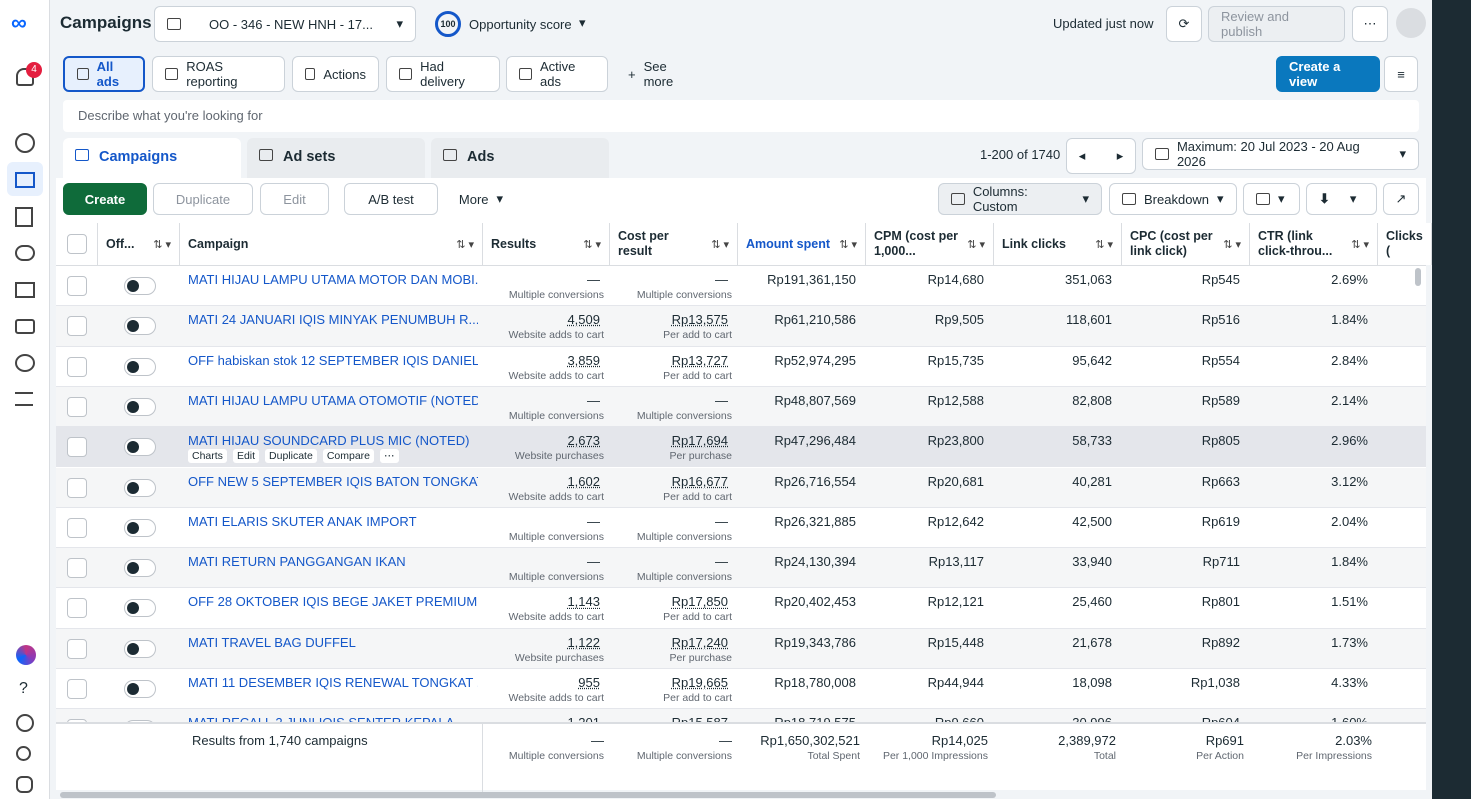  I want to click on chart-button: ↗, so click(1401, 199).